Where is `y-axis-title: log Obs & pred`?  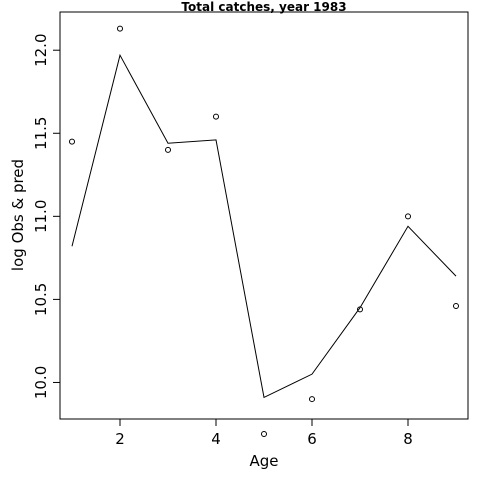 y-axis-title: log Obs & pred is located at coordinates (18, 215).